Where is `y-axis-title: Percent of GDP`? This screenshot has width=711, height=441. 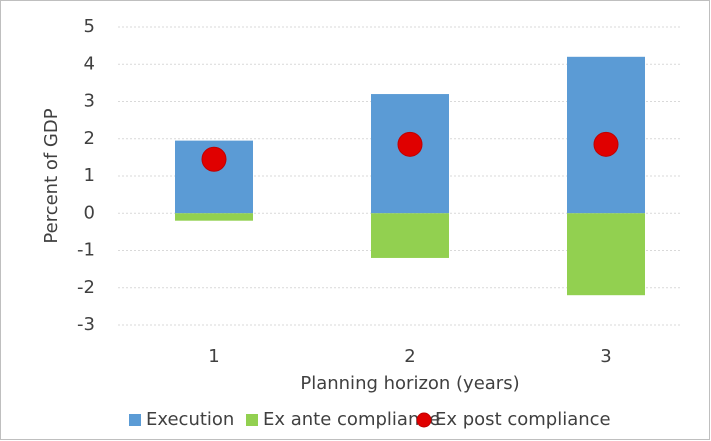 y-axis-title: Percent of GDP is located at coordinates (51, 175).